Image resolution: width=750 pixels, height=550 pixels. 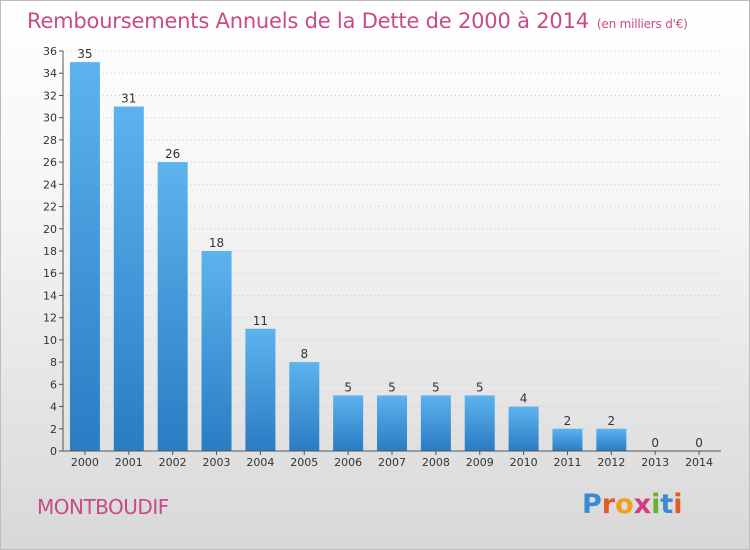 What do you see at coordinates (50, 273) in the screenshot?
I see `y-tick-label: 16` at bounding box center [50, 273].